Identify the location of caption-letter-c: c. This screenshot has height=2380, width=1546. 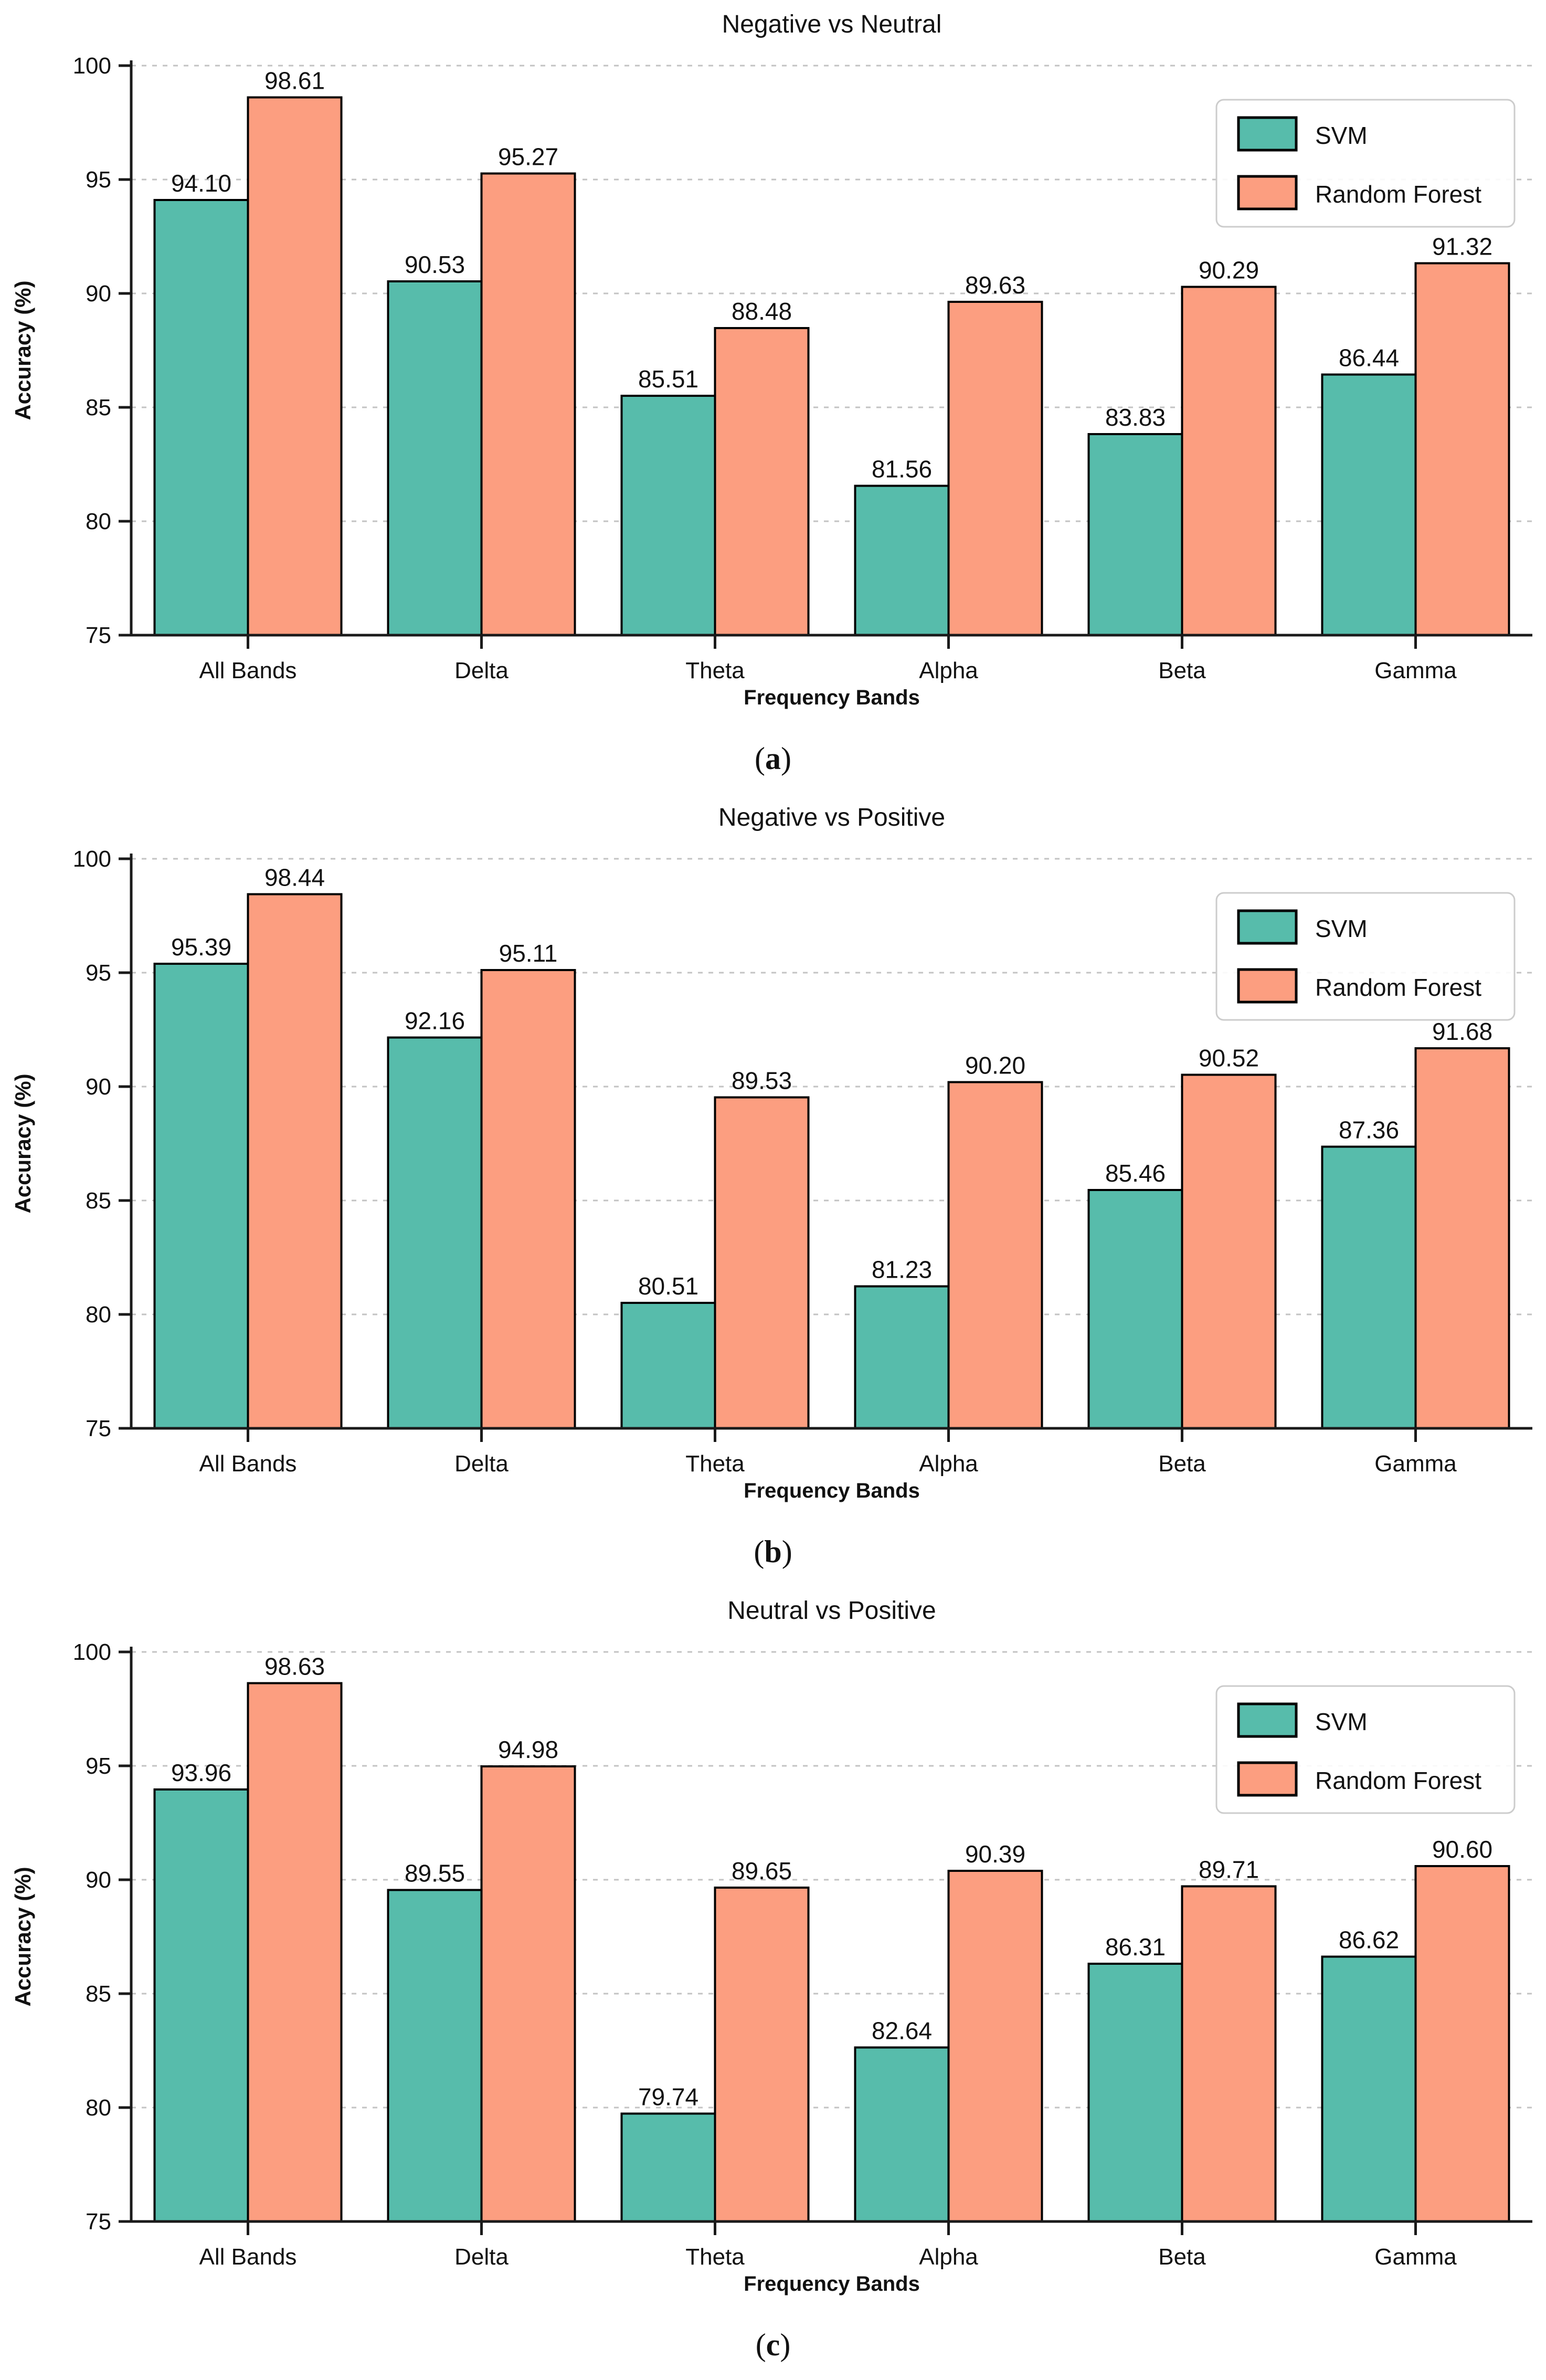
(773, 2345).